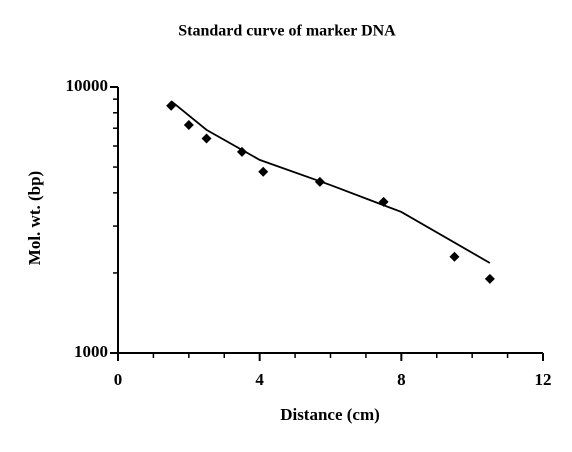 This screenshot has height=452, width=572. What do you see at coordinates (34, 218) in the screenshot?
I see `y-axis-title: Mol. wt. (bp)` at bounding box center [34, 218].